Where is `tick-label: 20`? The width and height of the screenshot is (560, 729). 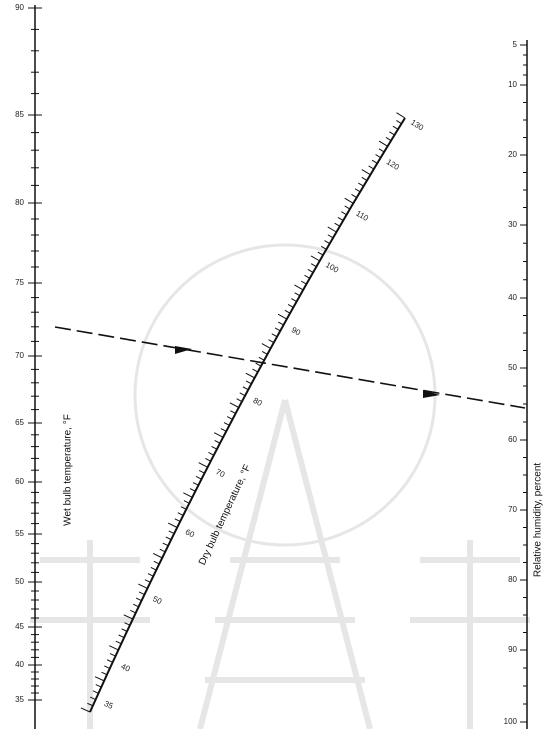 tick-label: 20 is located at coordinates (512, 154).